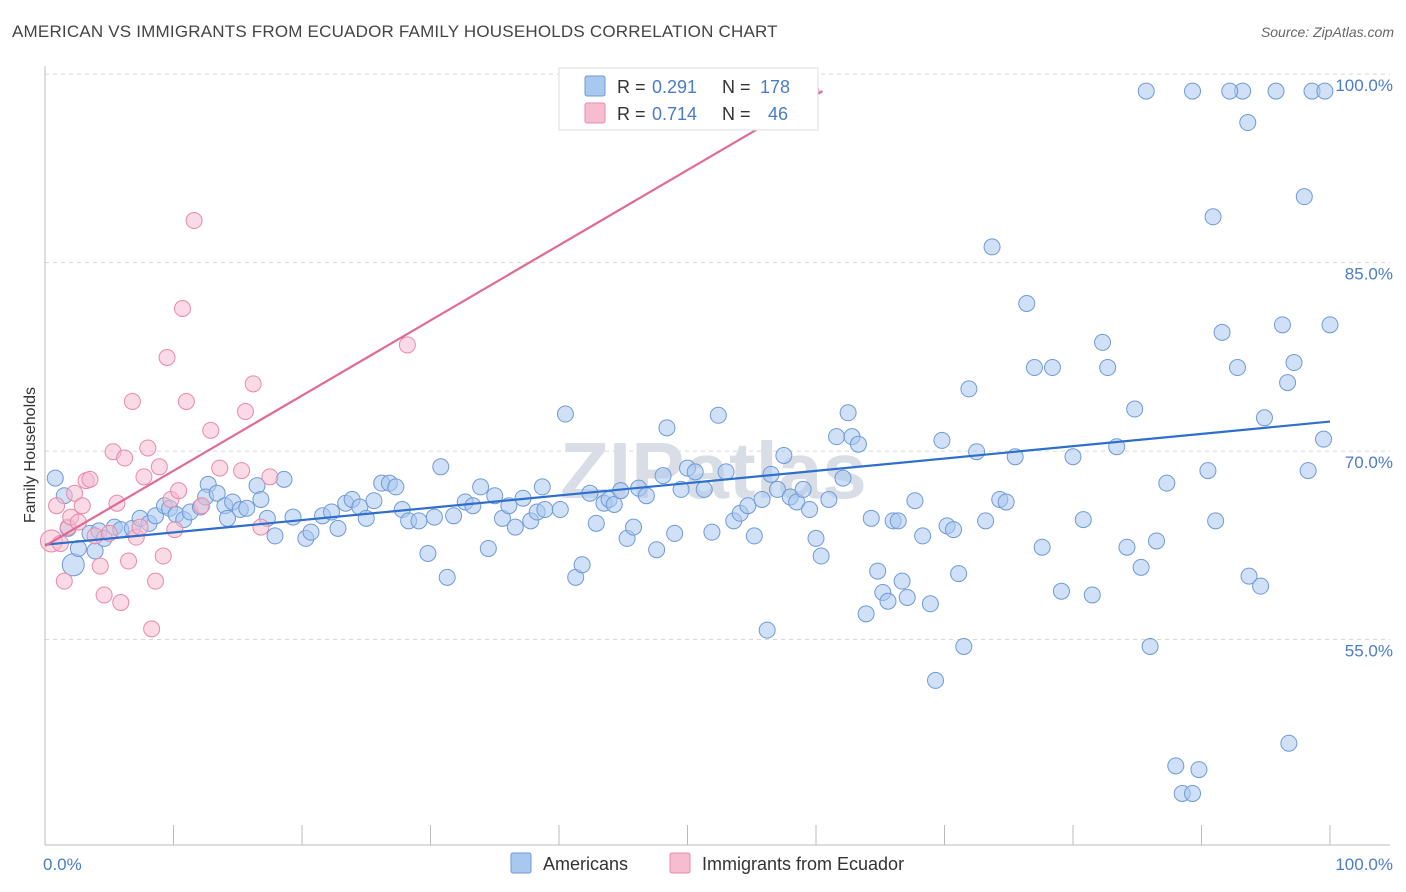 Image resolution: width=1406 pixels, height=892 pixels. Describe the element at coordinates (707, 863) in the screenshot. I see `legend-bottom: Americans Immigrants from Ecuador` at that location.